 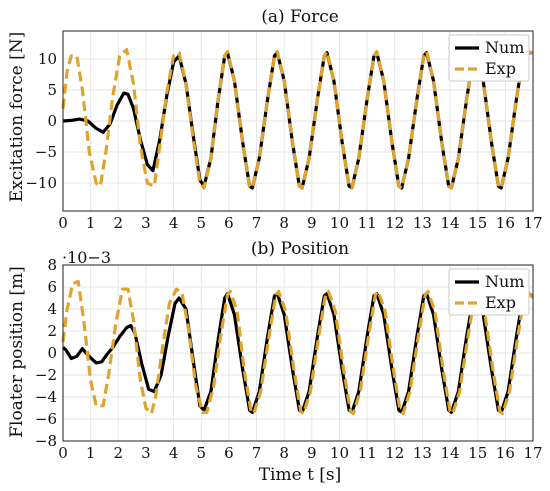 What do you see at coordinates (91, 223) in the screenshot?
I see `force-x-tick-label: 1` at bounding box center [91, 223].